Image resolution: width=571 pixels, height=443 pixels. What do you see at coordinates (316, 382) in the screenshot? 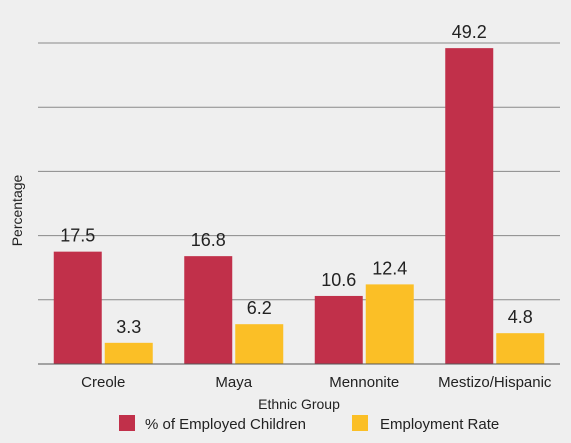
I see `x-tick-labels: Creole Maya Mennonite Mestizo/Hispanic` at bounding box center [316, 382].